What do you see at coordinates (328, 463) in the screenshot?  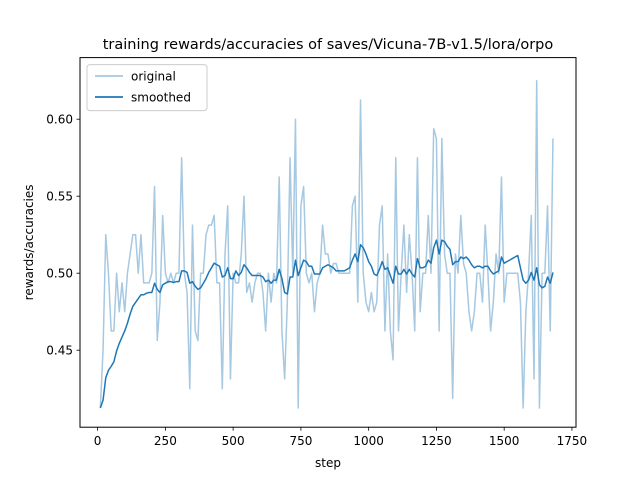 I see `x-axis-label: step` at bounding box center [328, 463].